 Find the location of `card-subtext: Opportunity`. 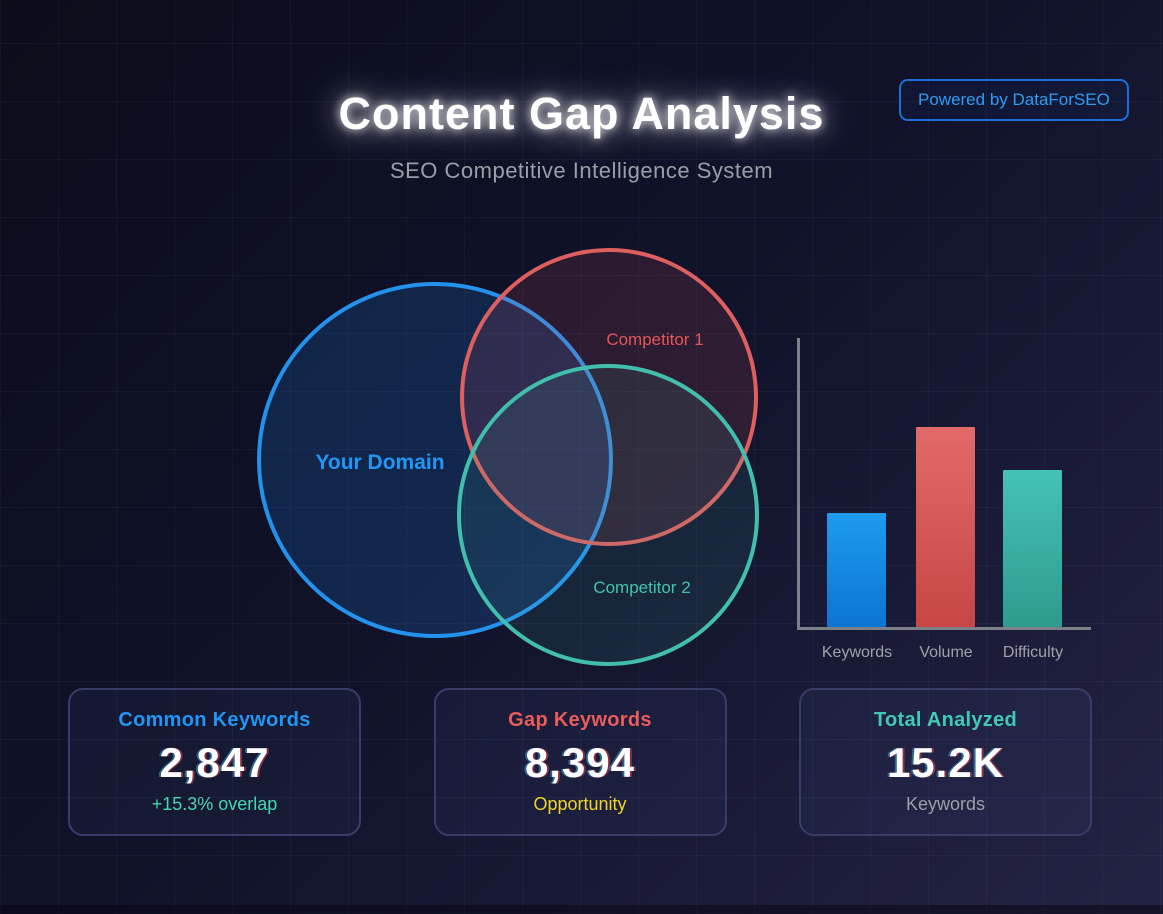

card-subtext: Opportunity is located at coordinates (580, 804).